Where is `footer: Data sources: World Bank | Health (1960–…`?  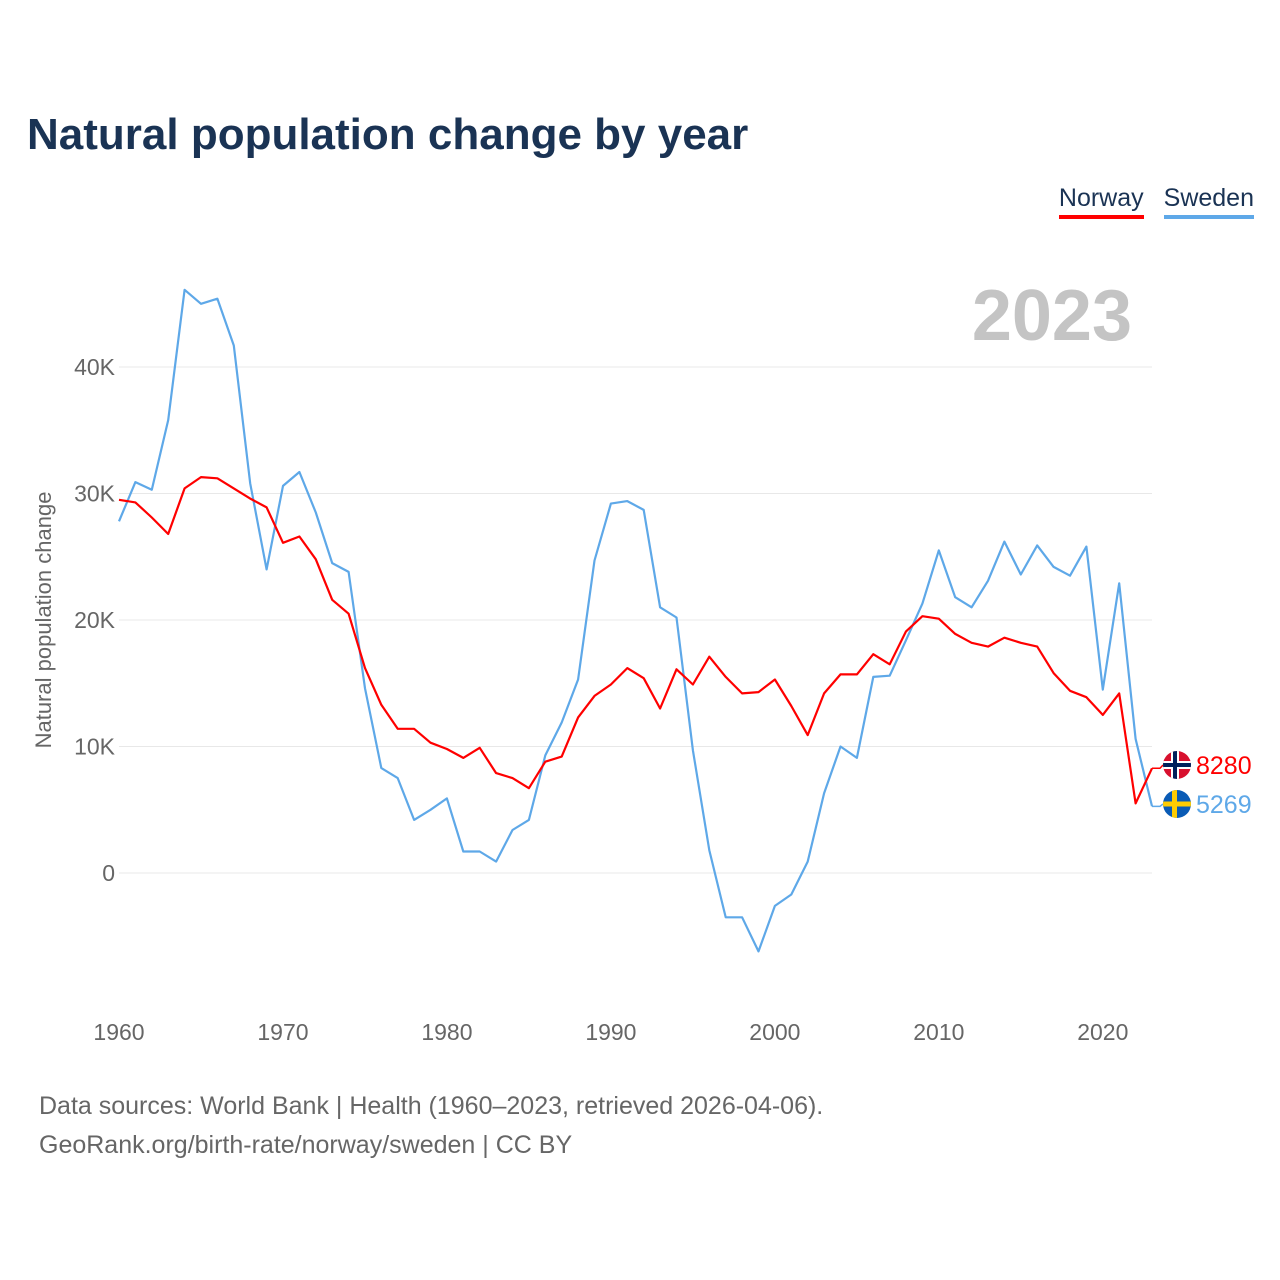
footer: Data sources: World Bank | Health (1960–… is located at coordinates (431, 1126).